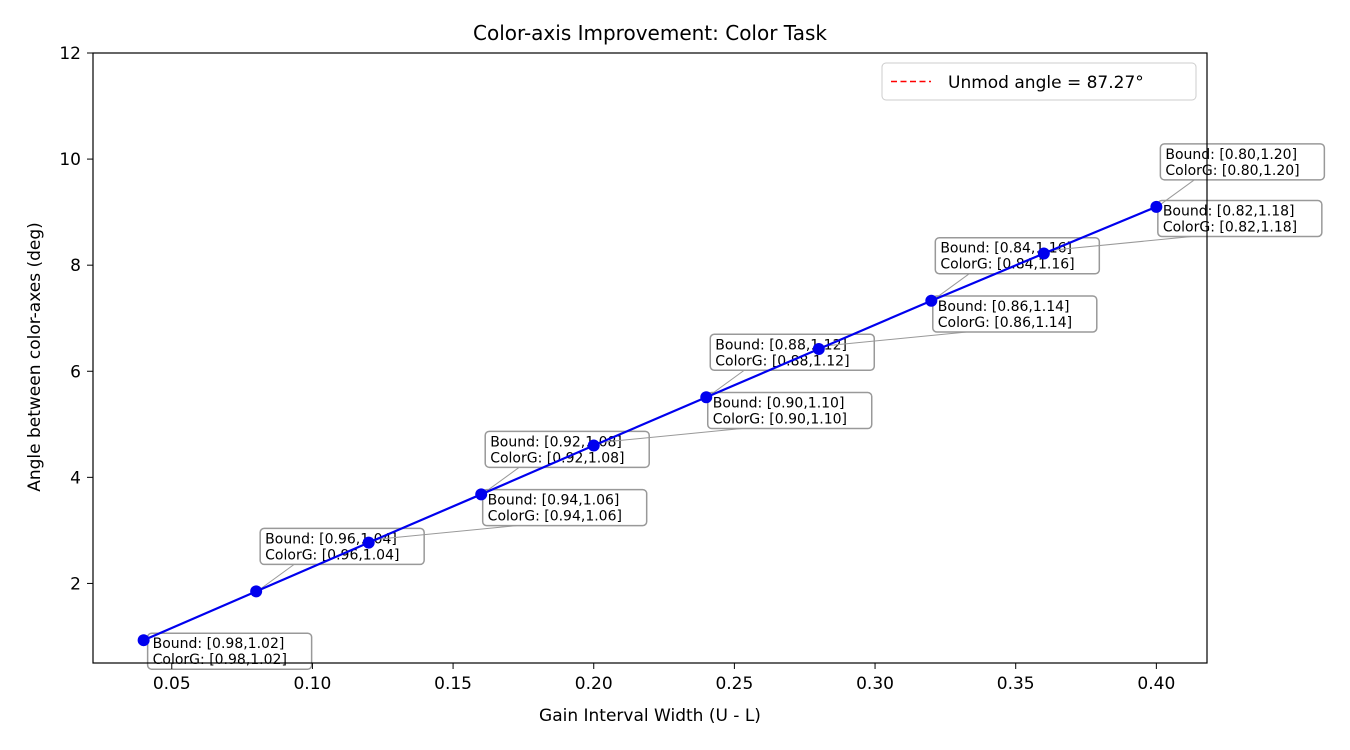 The width and height of the screenshot is (1350, 750). Describe the element at coordinates (1007, 265) in the screenshot. I see `annotation-line2: ColorG: [0.84,1.16]` at that location.